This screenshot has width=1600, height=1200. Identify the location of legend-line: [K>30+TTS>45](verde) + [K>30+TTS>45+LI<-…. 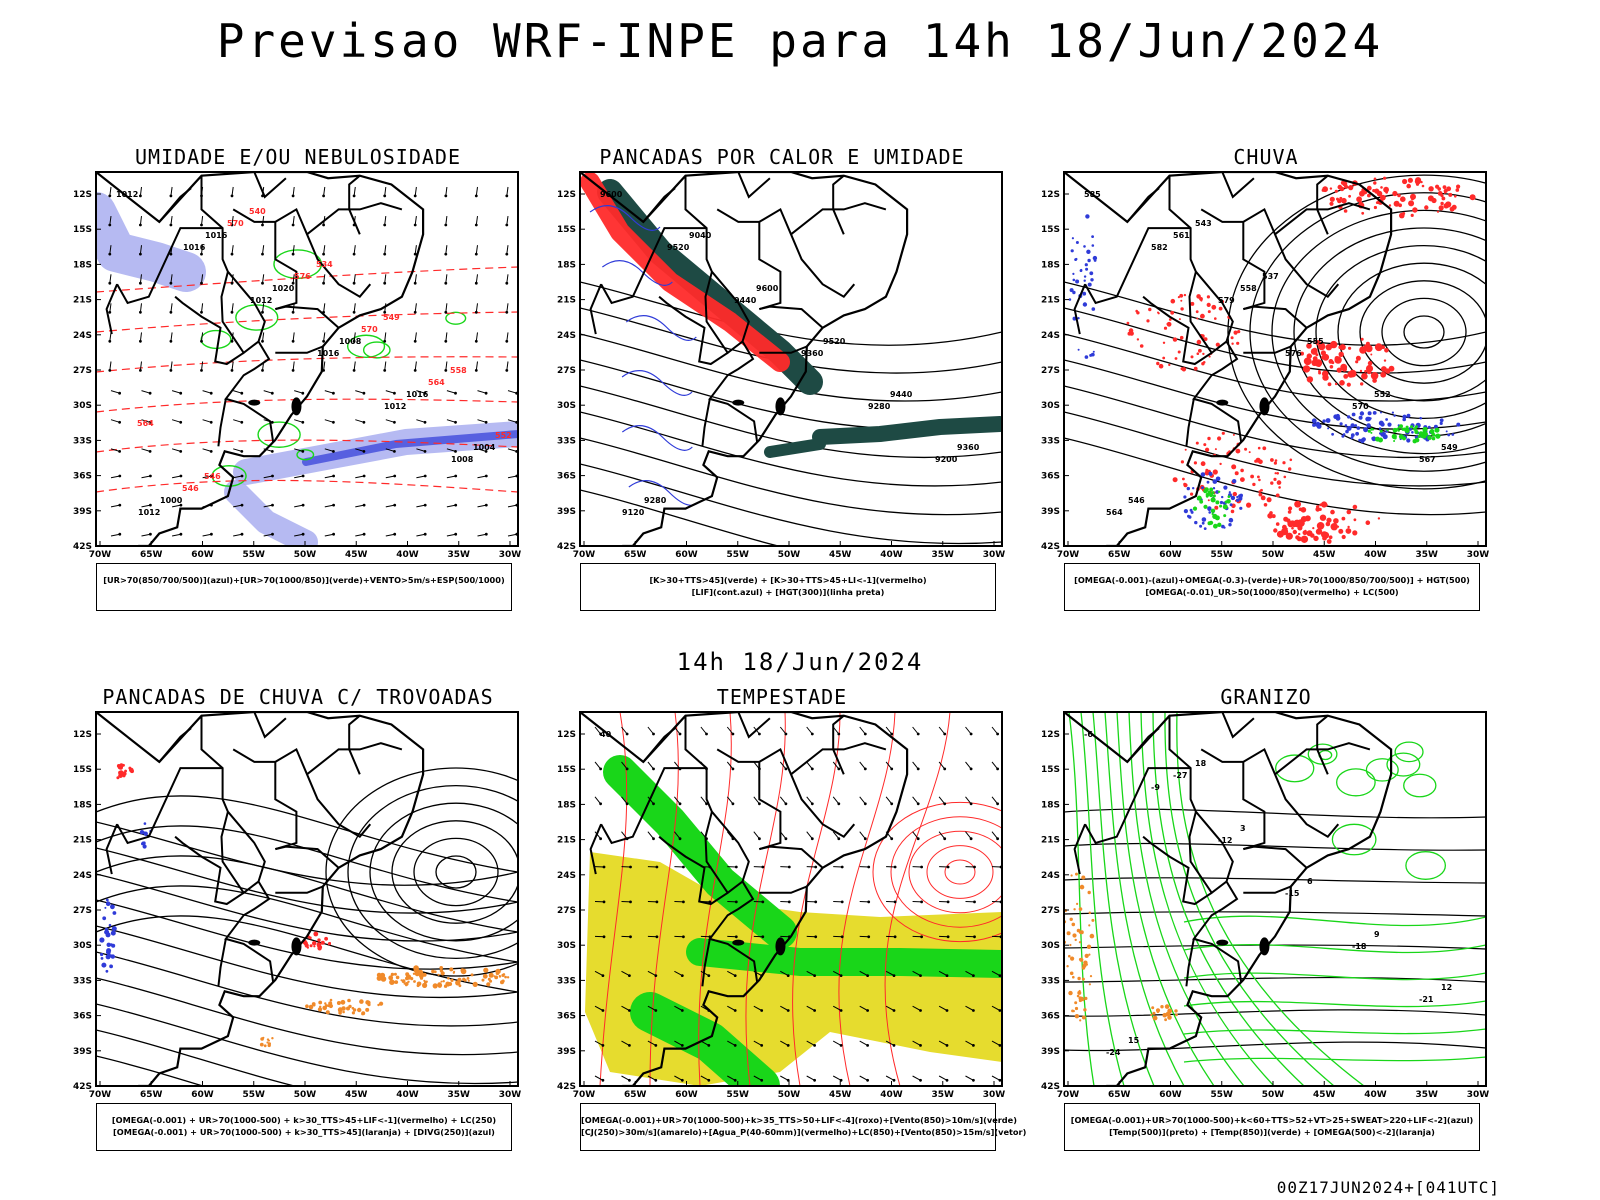
(788, 580).